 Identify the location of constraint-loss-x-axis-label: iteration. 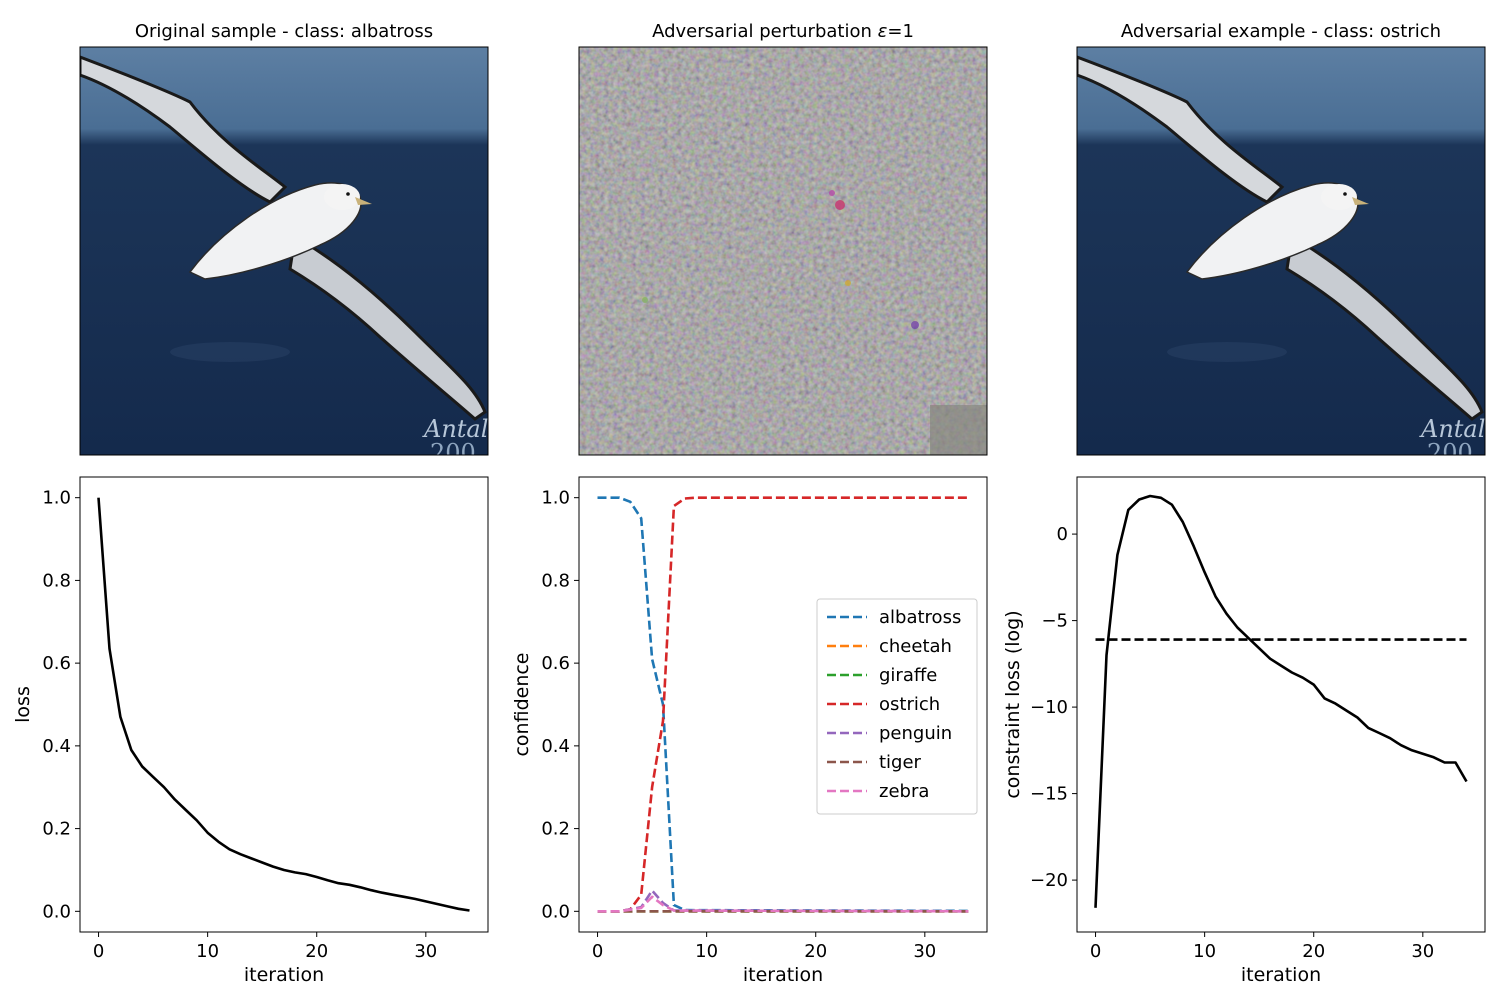
(1281, 975).